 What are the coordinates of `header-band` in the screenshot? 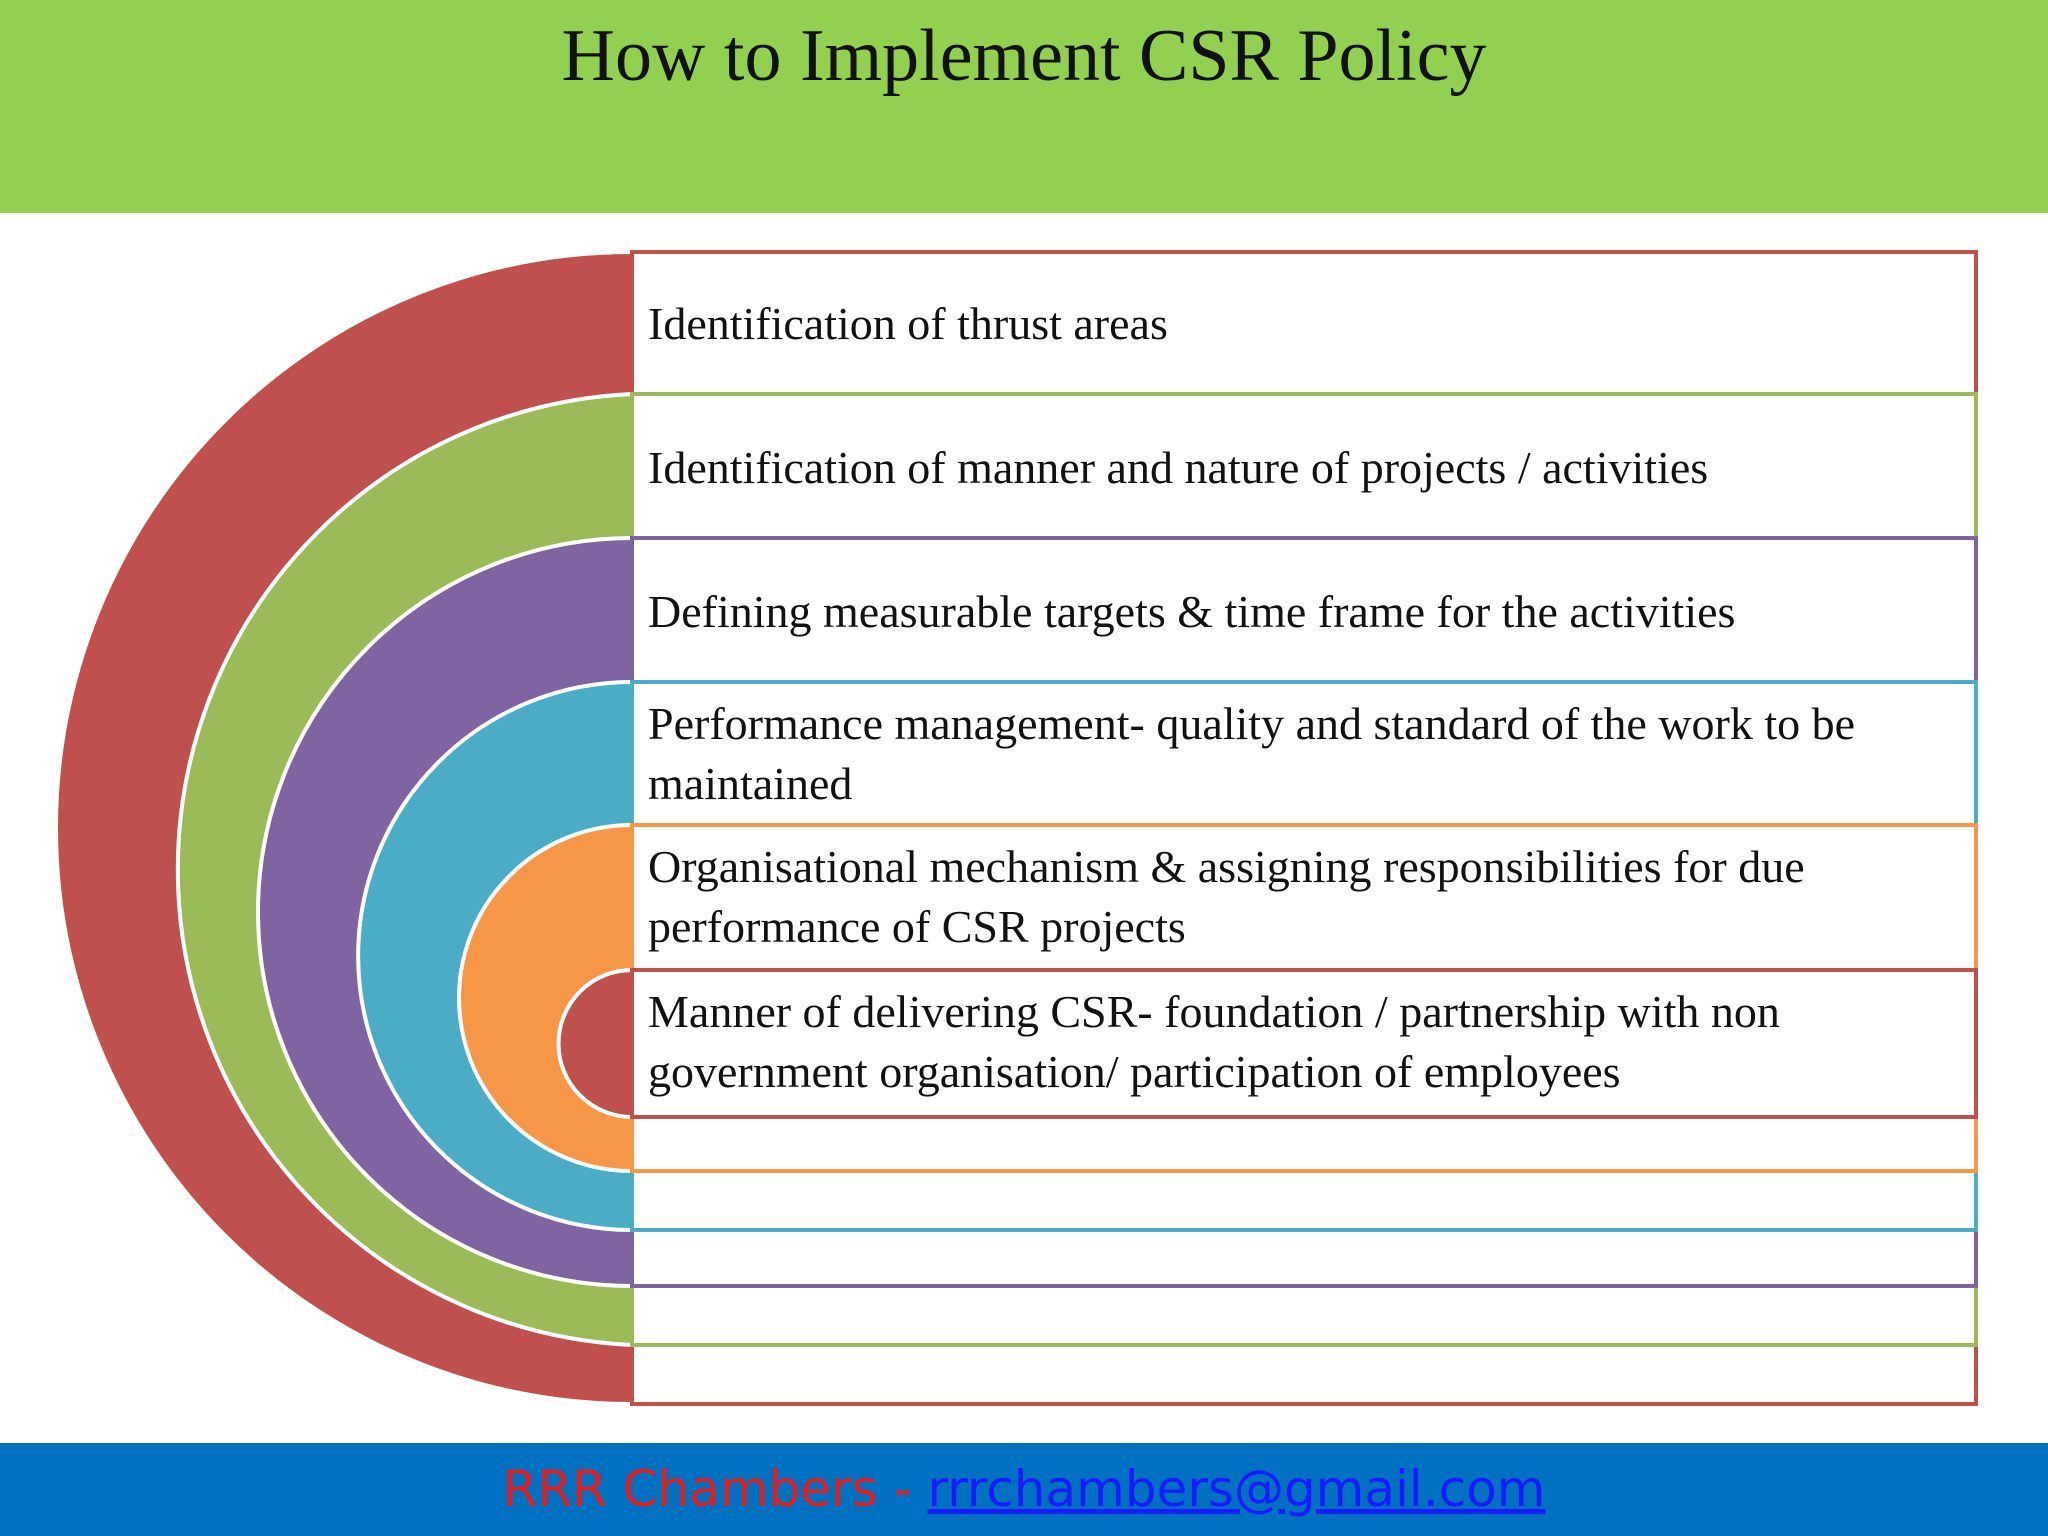 It's located at (1024, 106).